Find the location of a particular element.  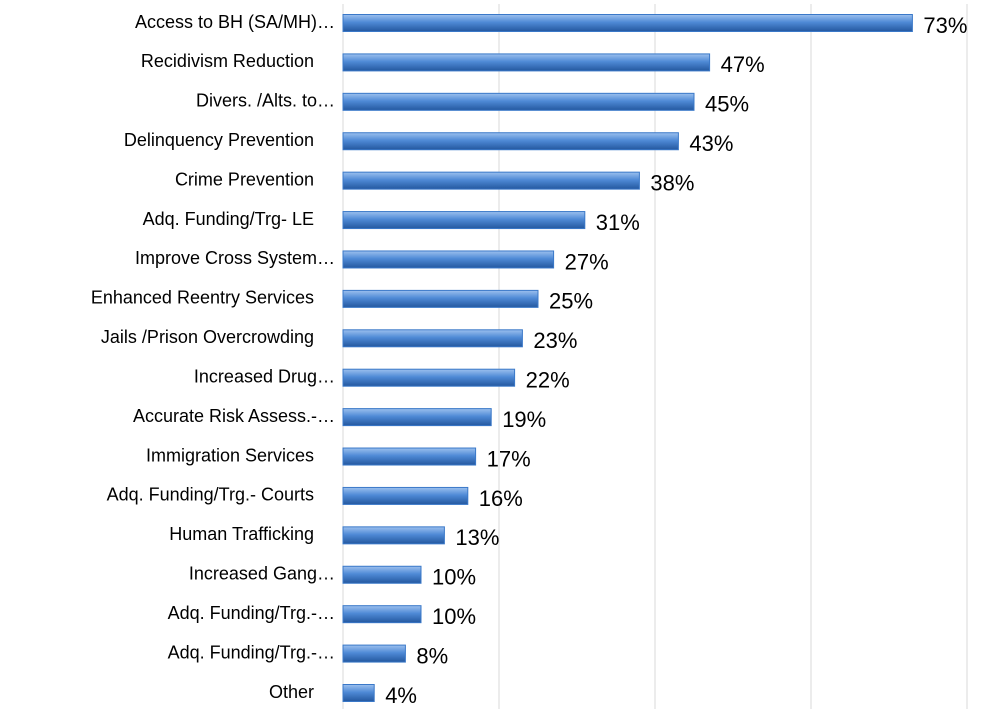

value-label: 43% is located at coordinates (711, 143).